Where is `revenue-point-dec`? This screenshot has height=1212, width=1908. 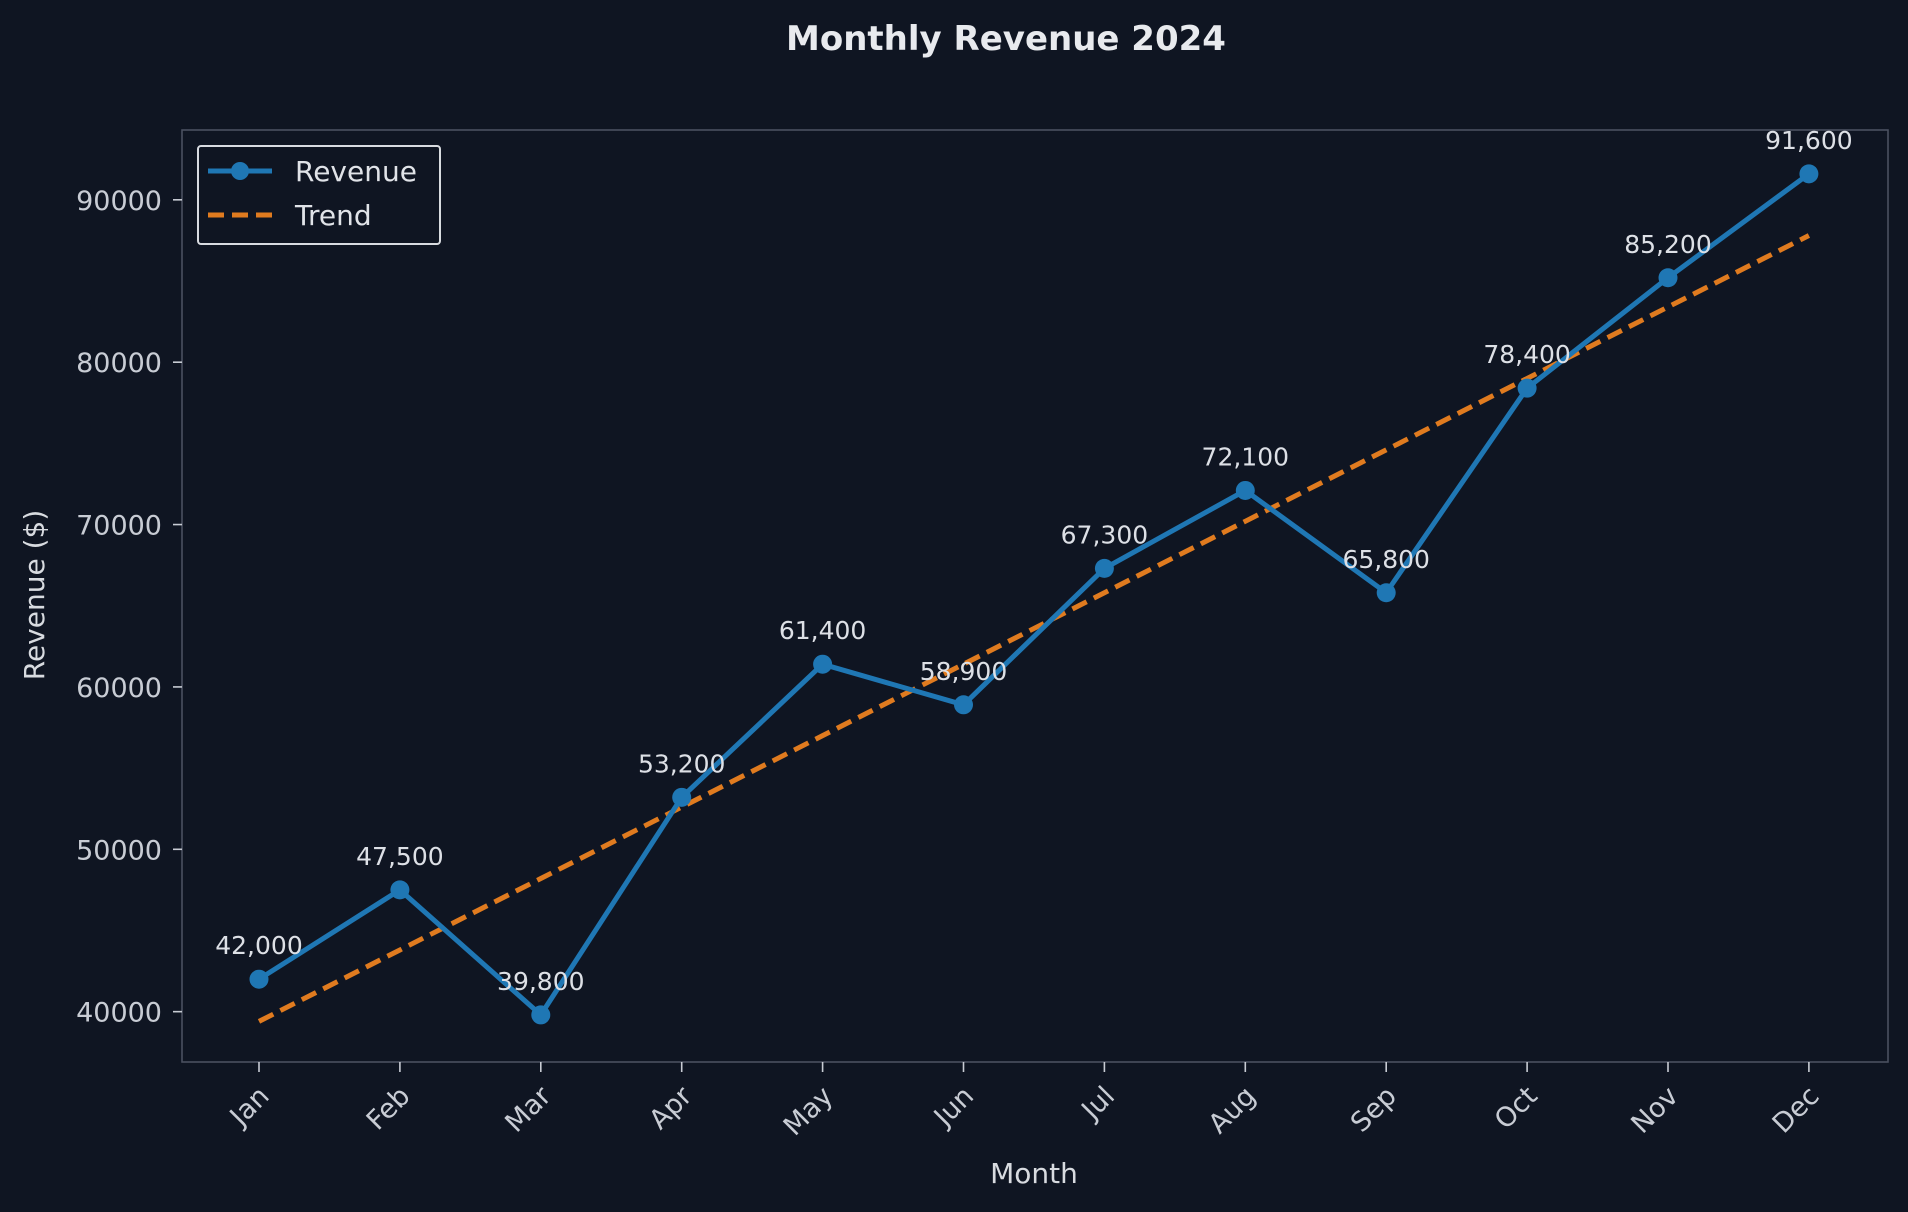 revenue-point-dec is located at coordinates (1809, 174).